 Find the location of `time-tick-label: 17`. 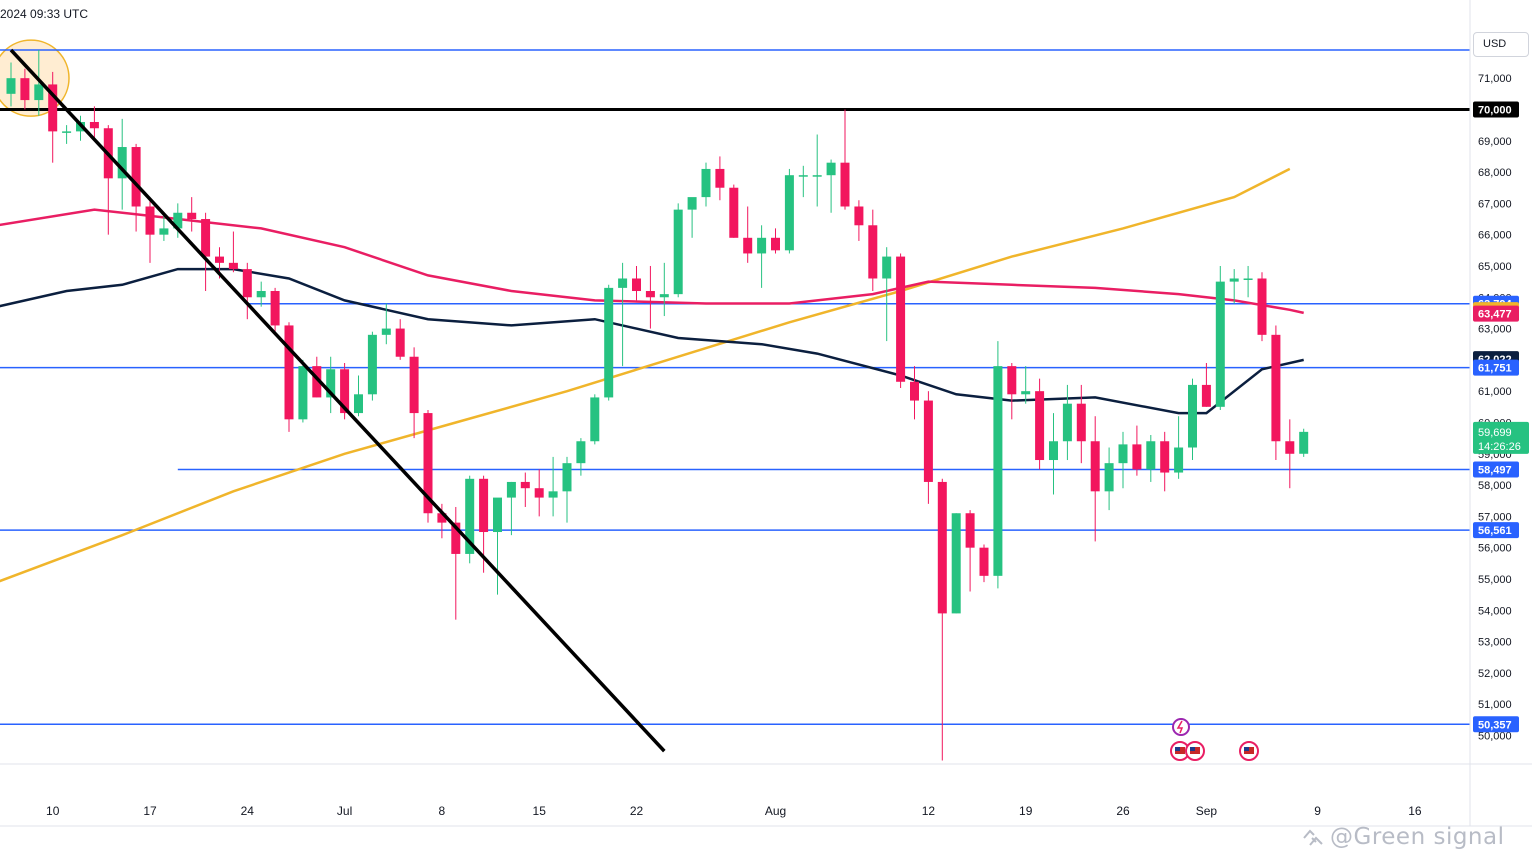

time-tick-label: 17 is located at coordinates (150, 811).